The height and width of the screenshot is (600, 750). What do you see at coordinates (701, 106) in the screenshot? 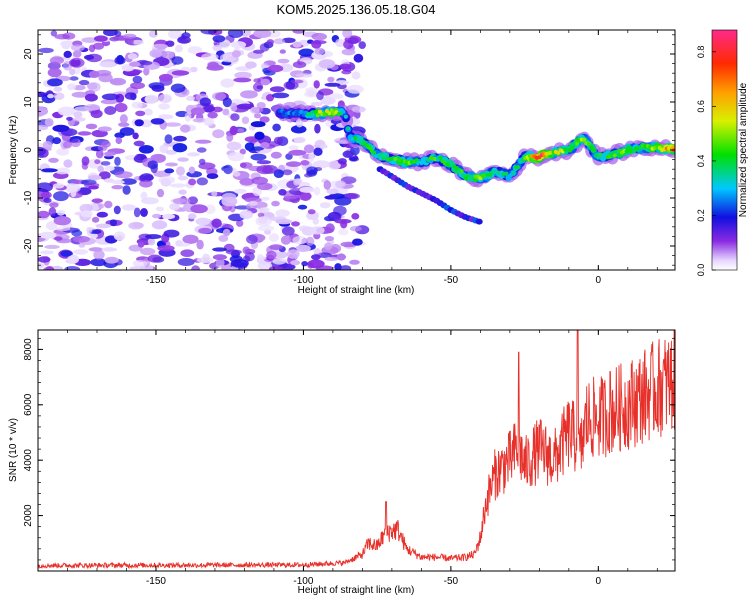
I see `colorbar-tick-label: 0.6` at bounding box center [701, 106].